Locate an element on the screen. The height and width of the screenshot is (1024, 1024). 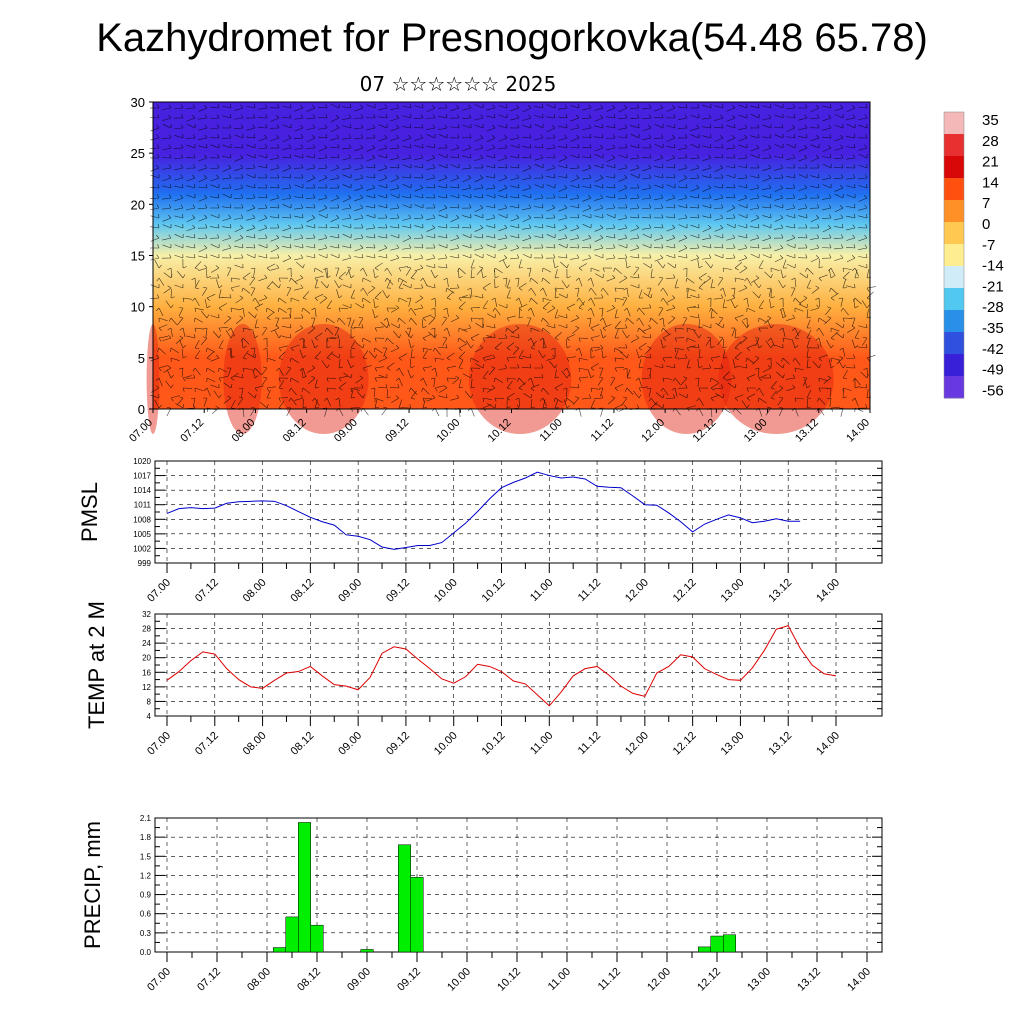
x-tick-label: 12.12 is located at coordinates (685, 591).